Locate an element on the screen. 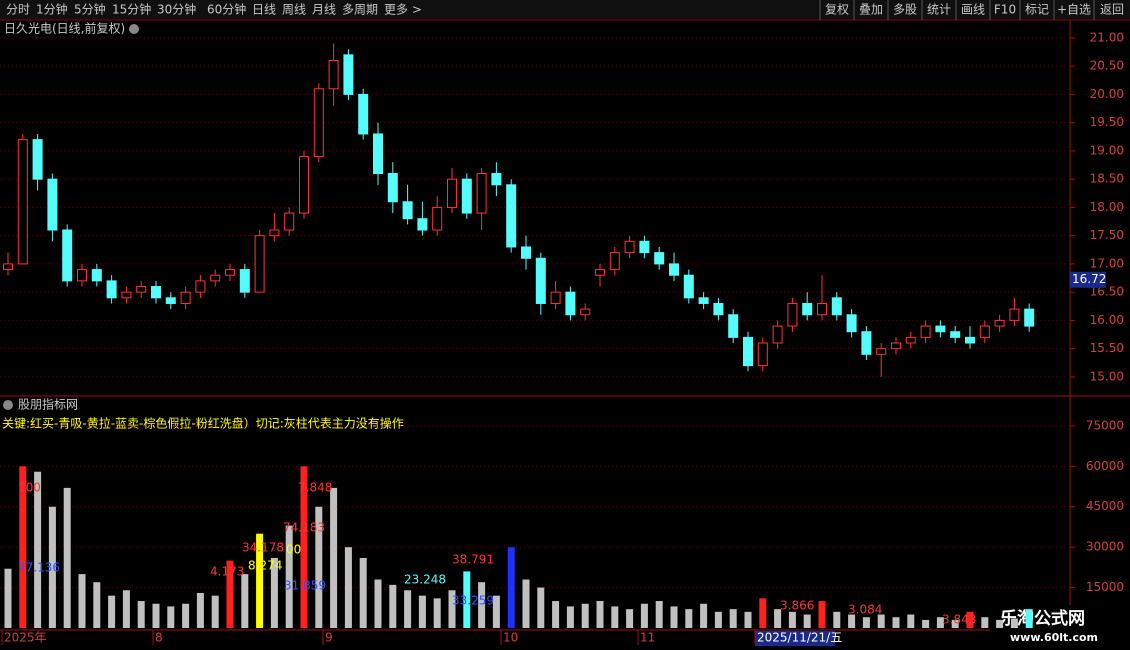 This screenshot has width=1130, height=650. y-tick-label: 75000 is located at coordinates (1105, 425).